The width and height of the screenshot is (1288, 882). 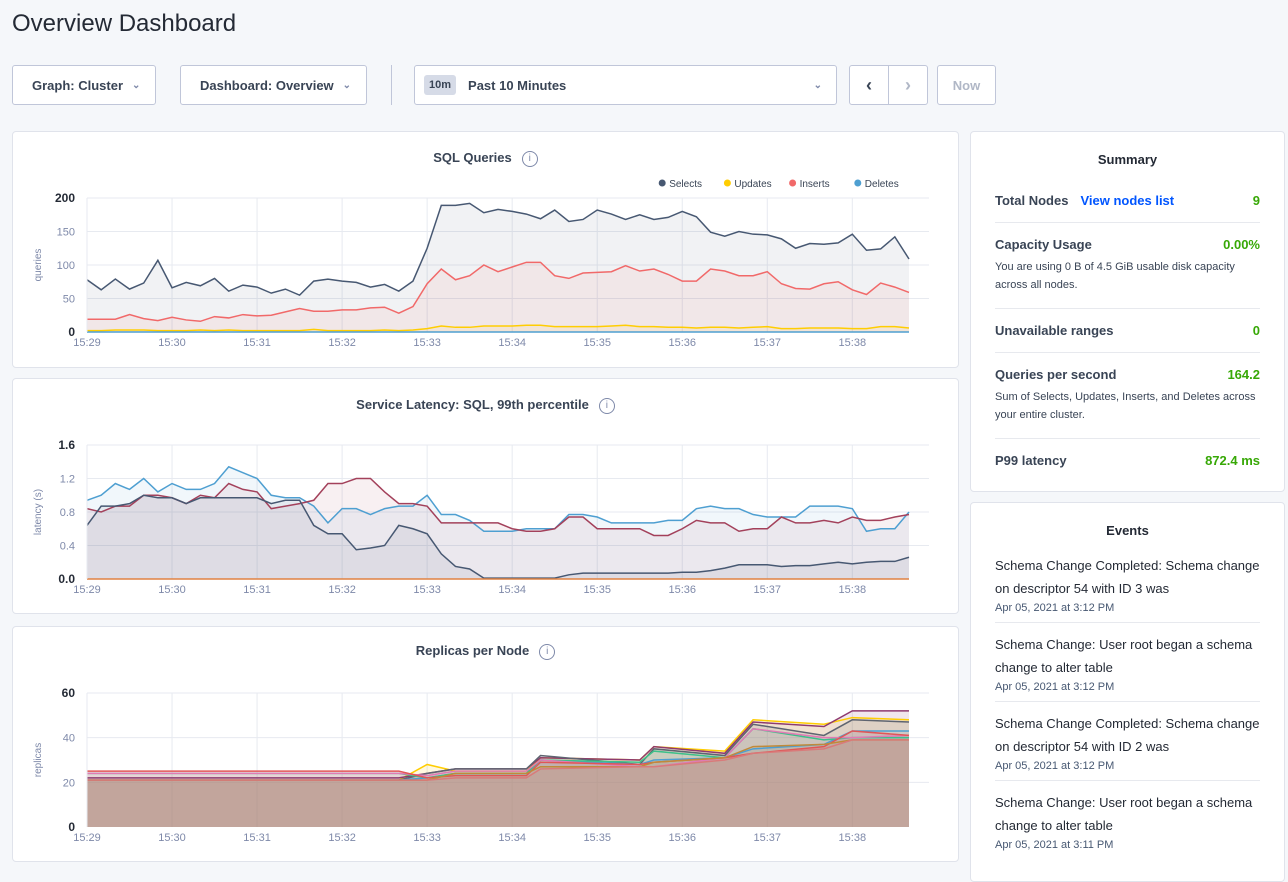 What do you see at coordinates (67, 513) in the screenshot?
I see `y-tick-label: 0.8` at bounding box center [67, 513].